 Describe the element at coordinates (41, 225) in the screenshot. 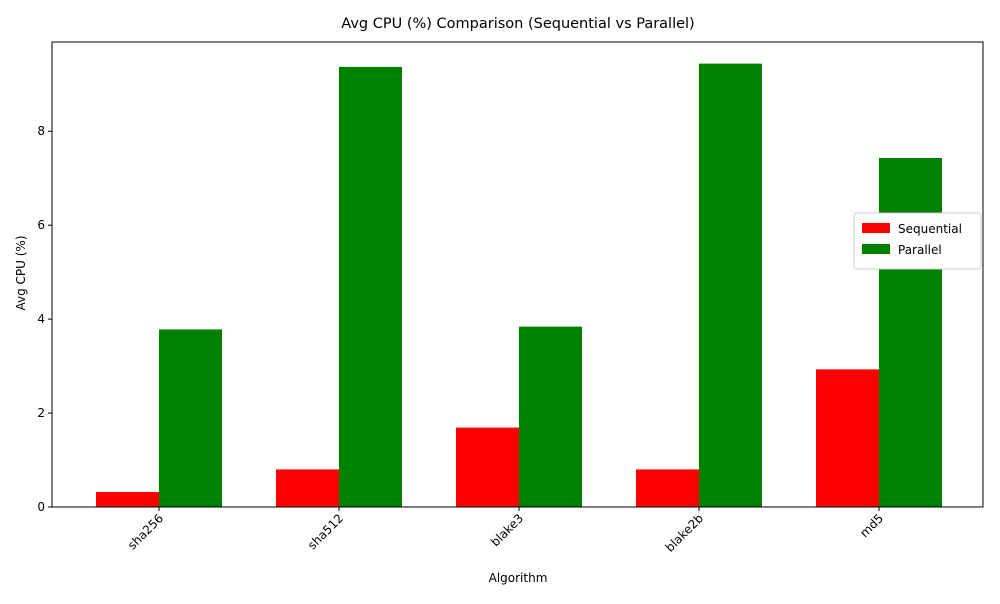

I see `y-tick-label: 6` at that location.